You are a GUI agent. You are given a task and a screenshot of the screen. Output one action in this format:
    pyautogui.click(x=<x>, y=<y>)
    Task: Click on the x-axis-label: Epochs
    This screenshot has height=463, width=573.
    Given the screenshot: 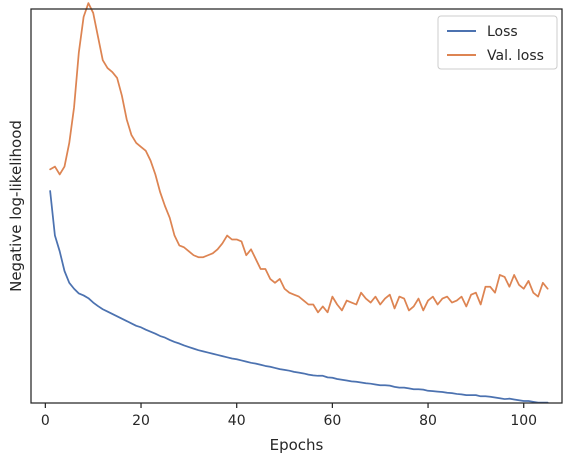 What is the action you would take?
    pyautogui.click(x=297, y=445)
    